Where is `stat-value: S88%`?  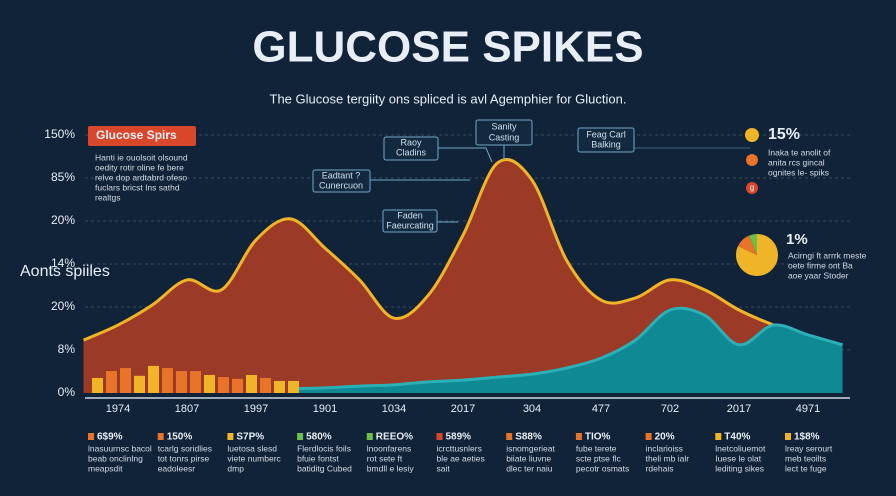
stat-value: S88% is located at coordinates (528, 437).